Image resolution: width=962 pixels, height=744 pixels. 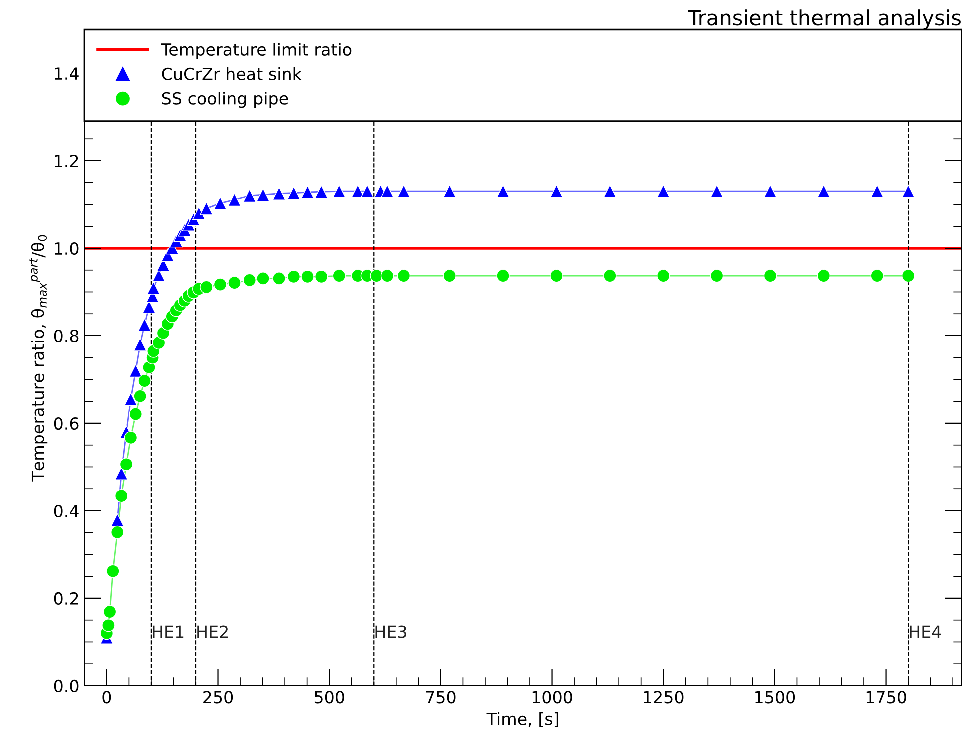 I want to click on x-tick-label: 1500, so click(x=776, y=697).